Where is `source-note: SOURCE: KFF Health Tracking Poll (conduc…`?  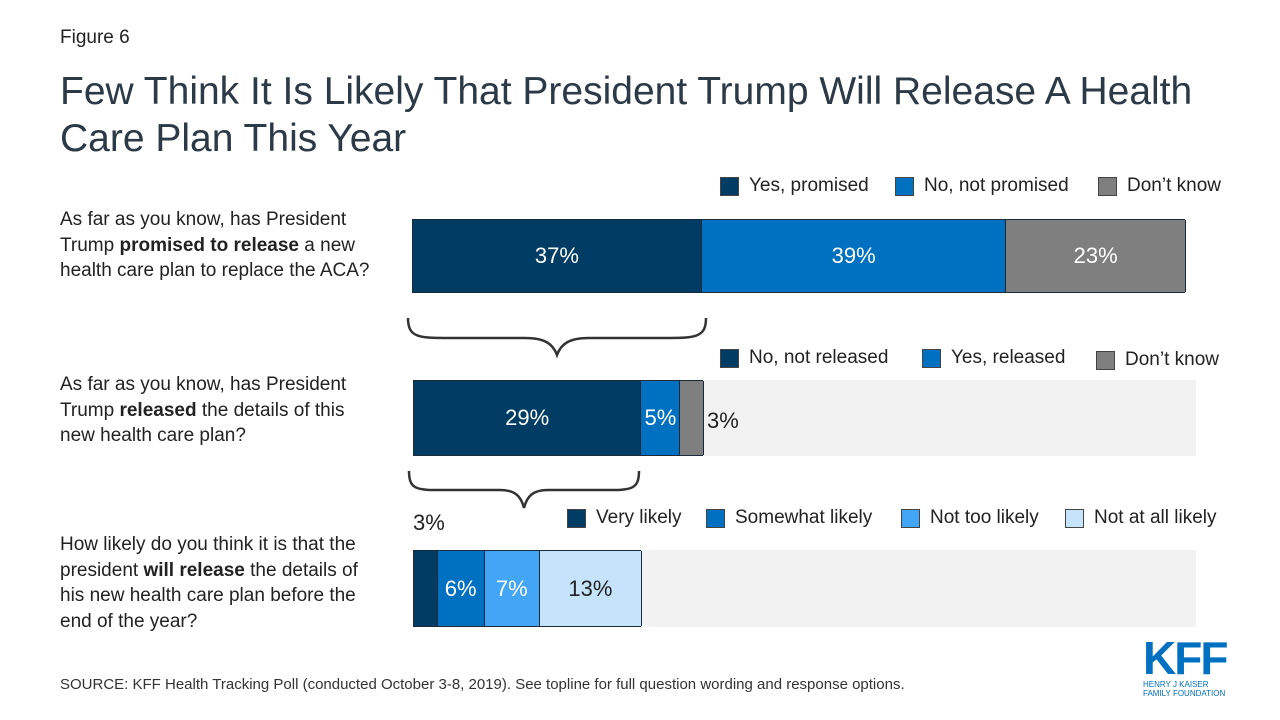 source-note: SOURCE: KFF Health Tracking Poll (conduc… is located at coordinates (482, 684).